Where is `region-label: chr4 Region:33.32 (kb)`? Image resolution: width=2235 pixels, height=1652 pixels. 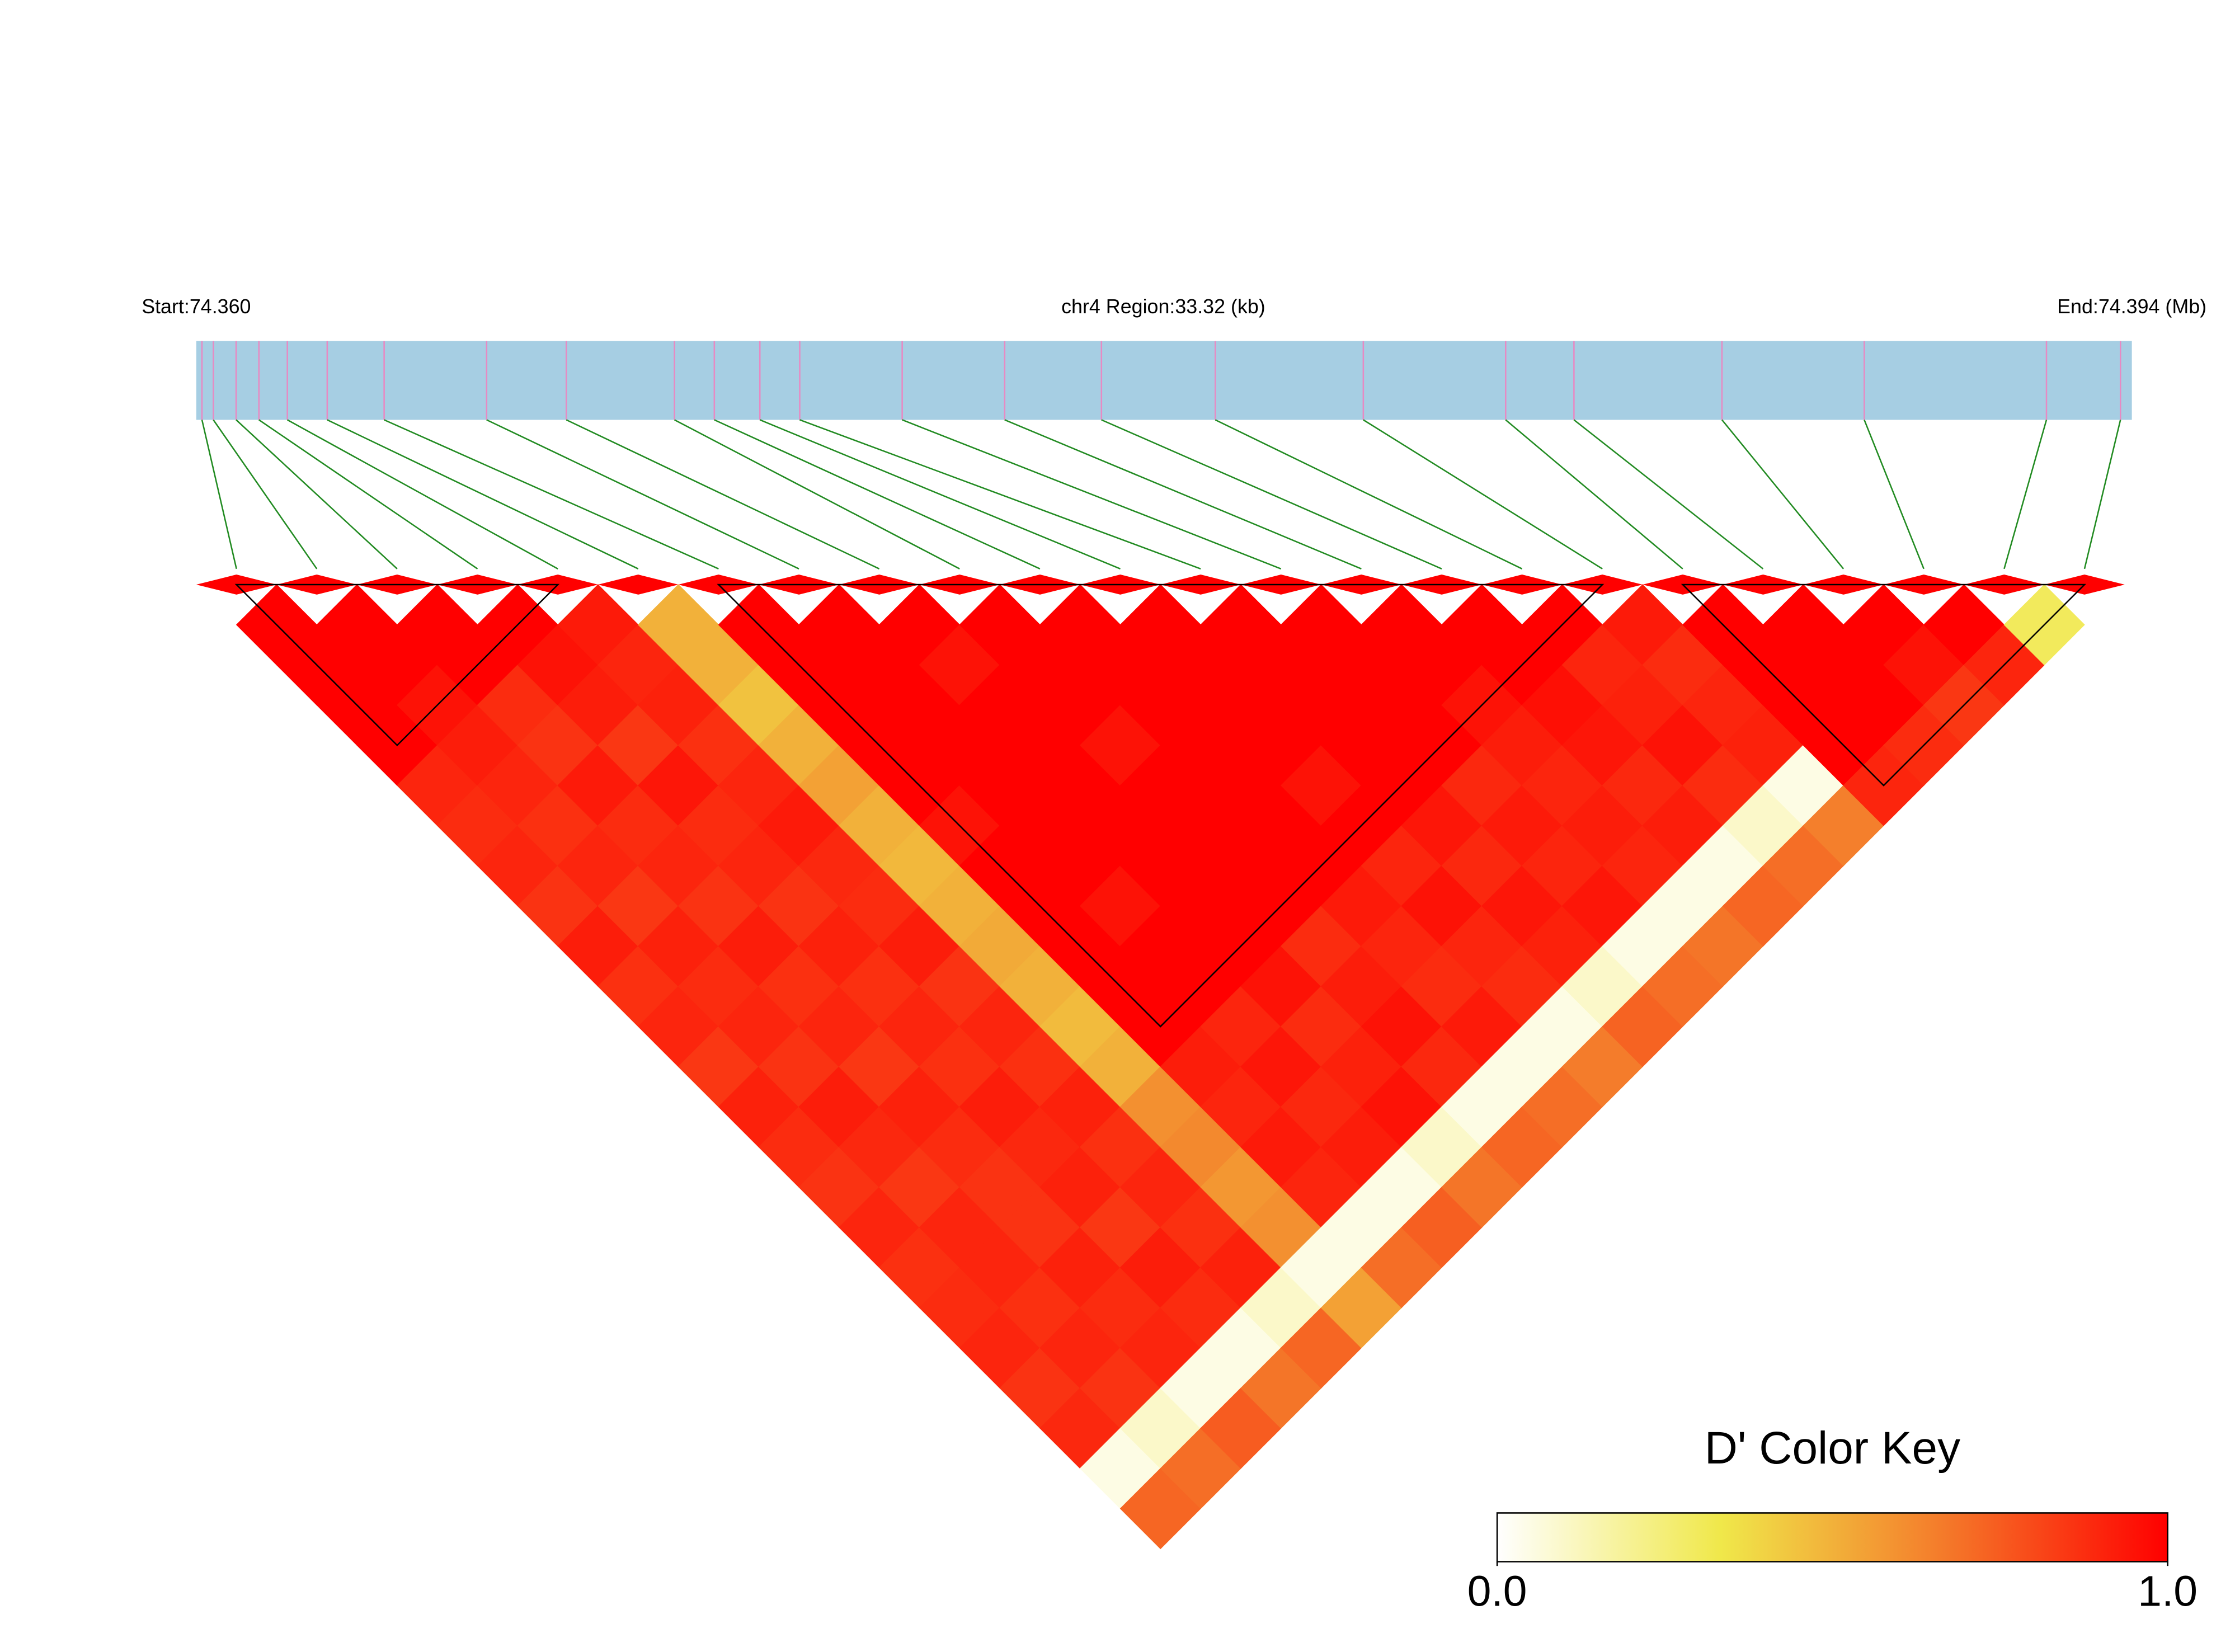
region-label: chr4 Region:33.32 (kb) is located at coordinates (1163, 306).